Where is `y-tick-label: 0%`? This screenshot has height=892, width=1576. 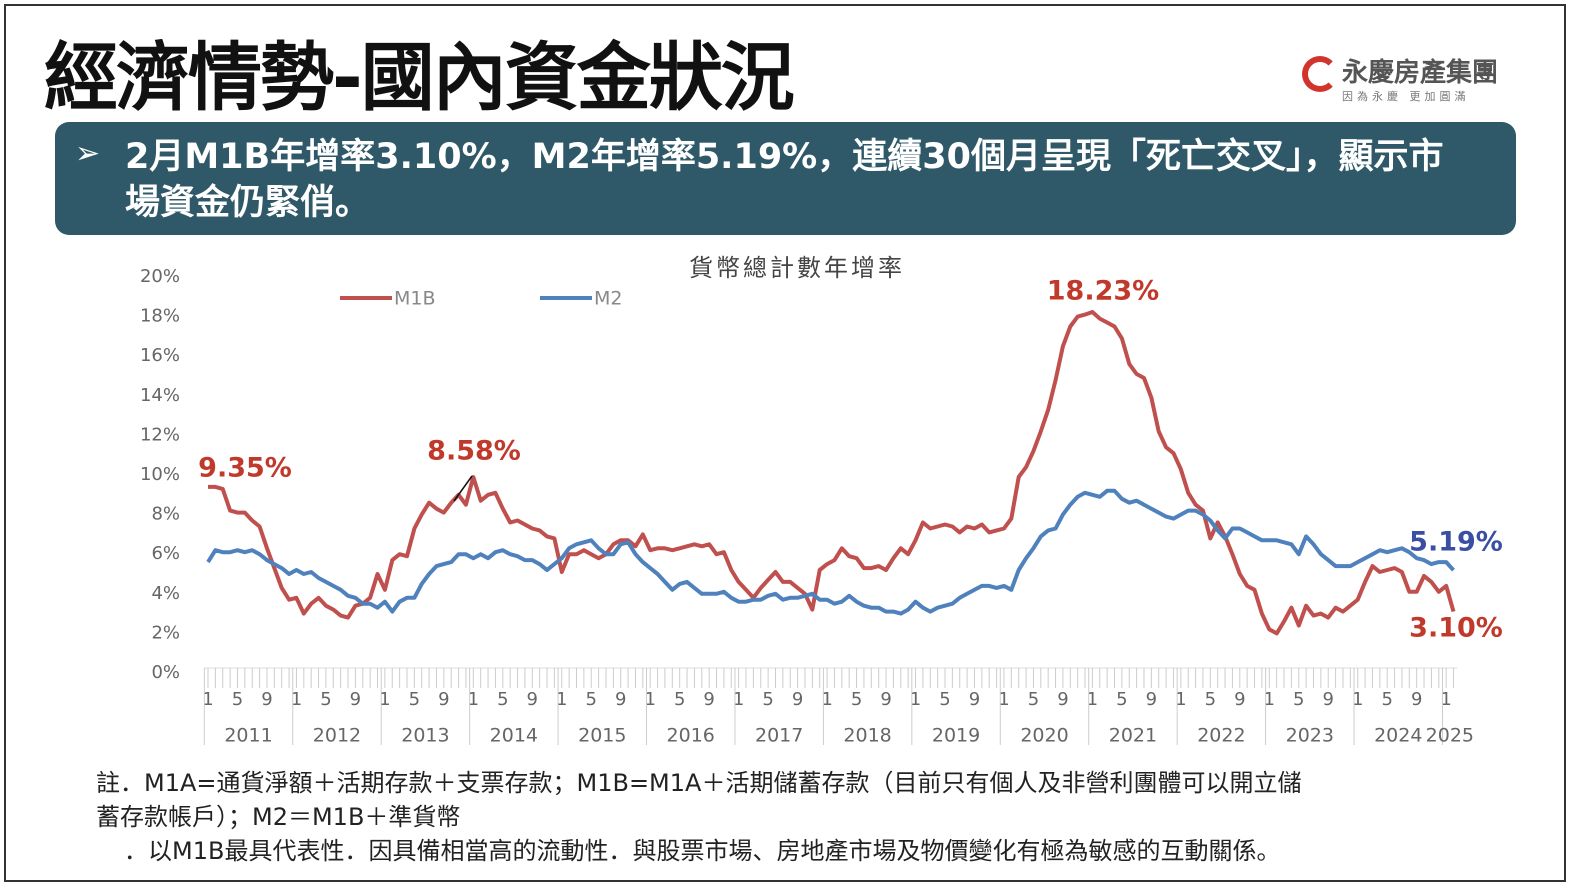 y-tick-label: 0% is located at coordinates (165, 672).